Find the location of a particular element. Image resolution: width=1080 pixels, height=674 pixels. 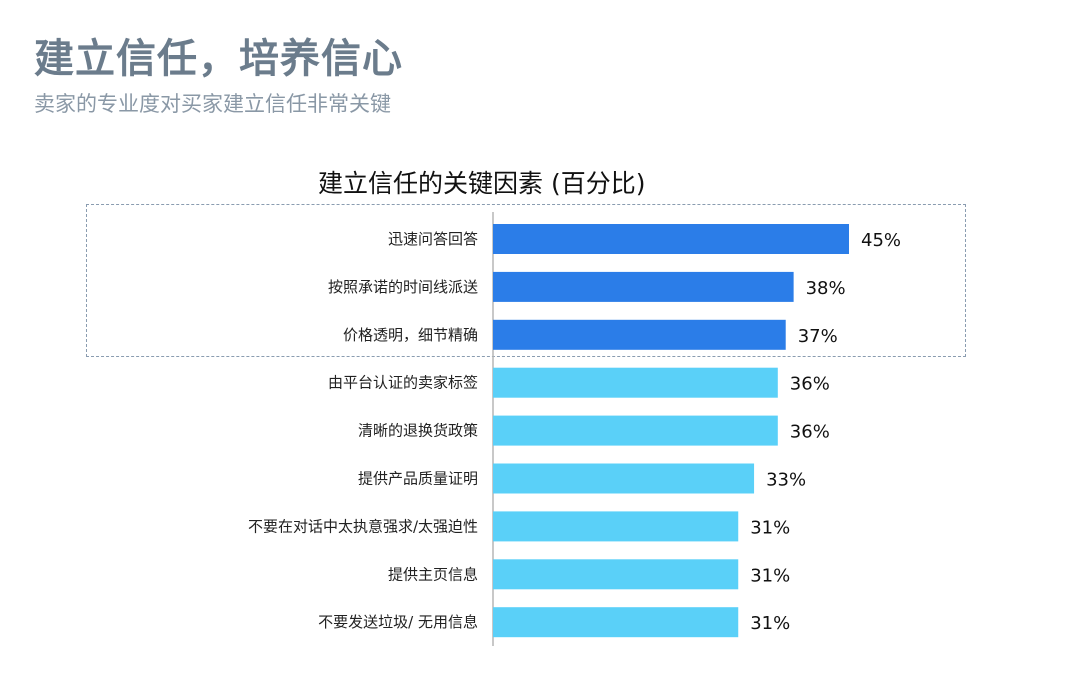

value-label: 45% is located at coordinates (881, 240).